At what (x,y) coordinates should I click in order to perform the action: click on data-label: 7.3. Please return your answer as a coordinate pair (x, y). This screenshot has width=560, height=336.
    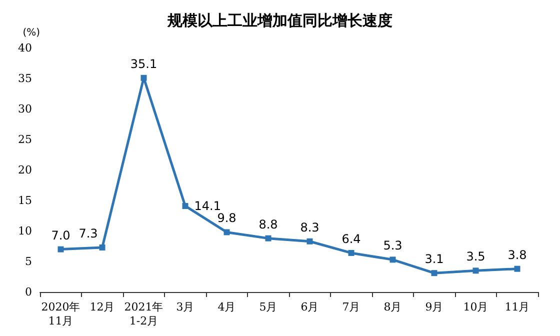
    Looking at the image, I should click on (88, 233).